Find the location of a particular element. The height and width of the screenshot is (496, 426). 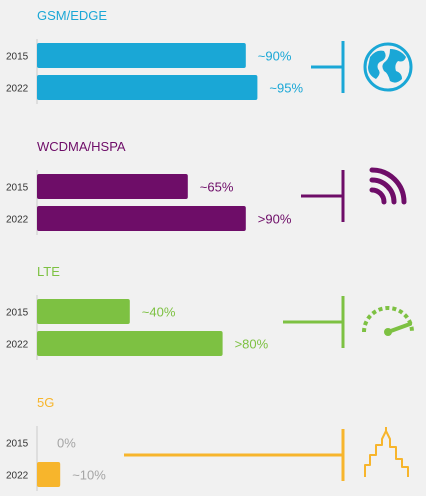

section-title: 5G is located at coordinates (45, 402).